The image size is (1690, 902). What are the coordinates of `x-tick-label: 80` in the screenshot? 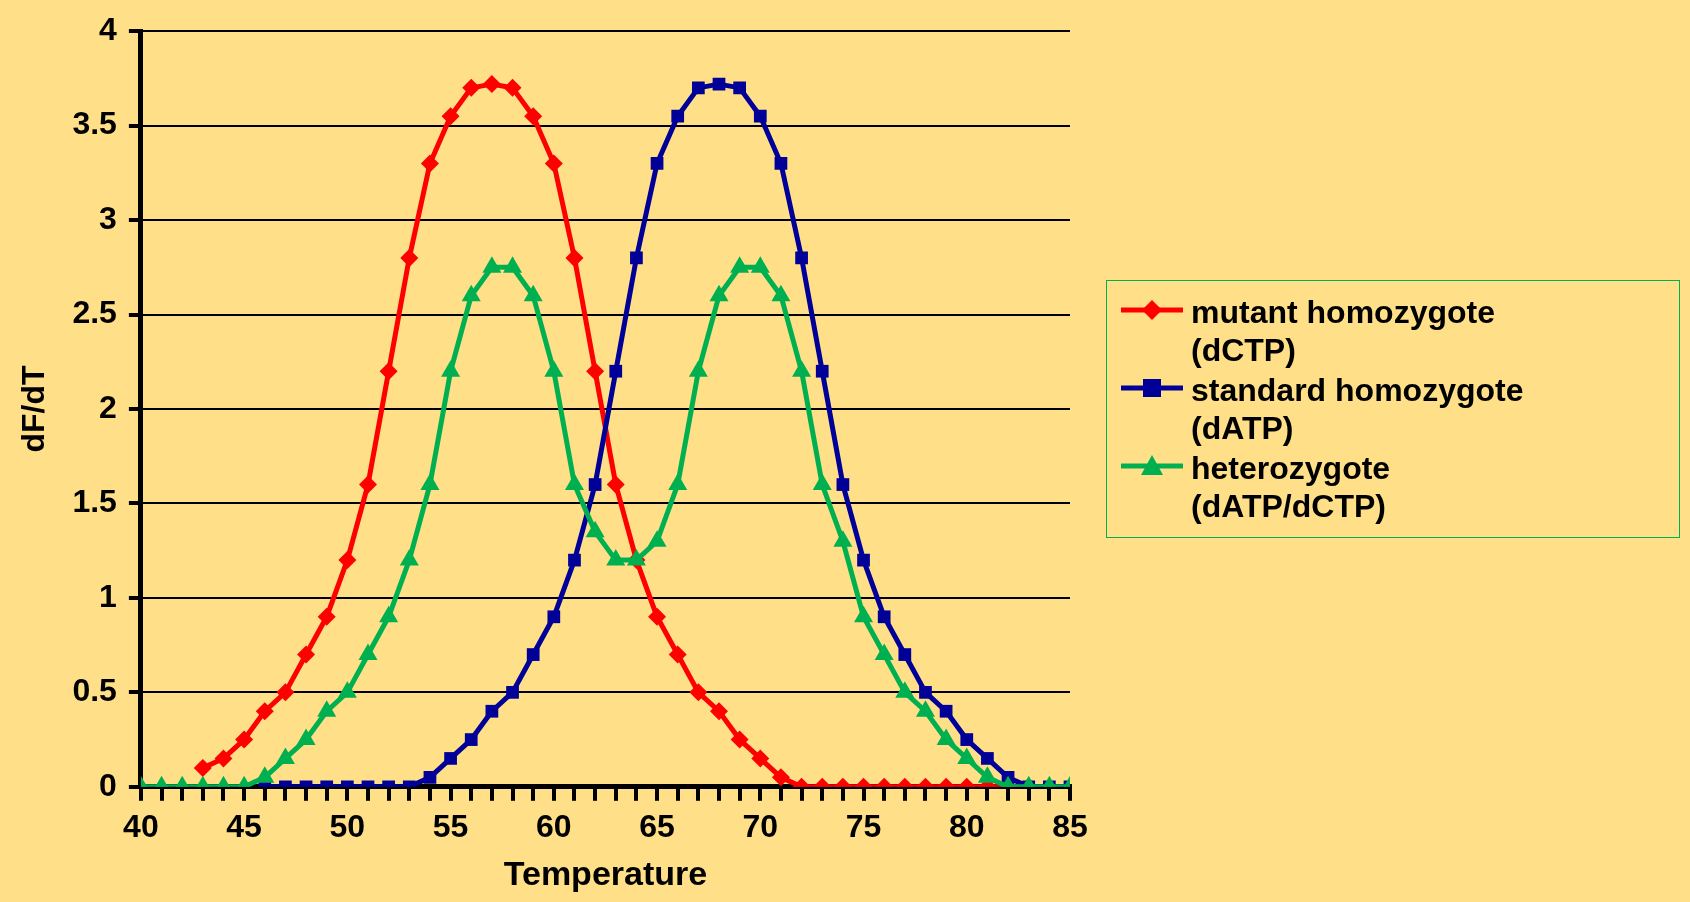 It's located at (966, 825).